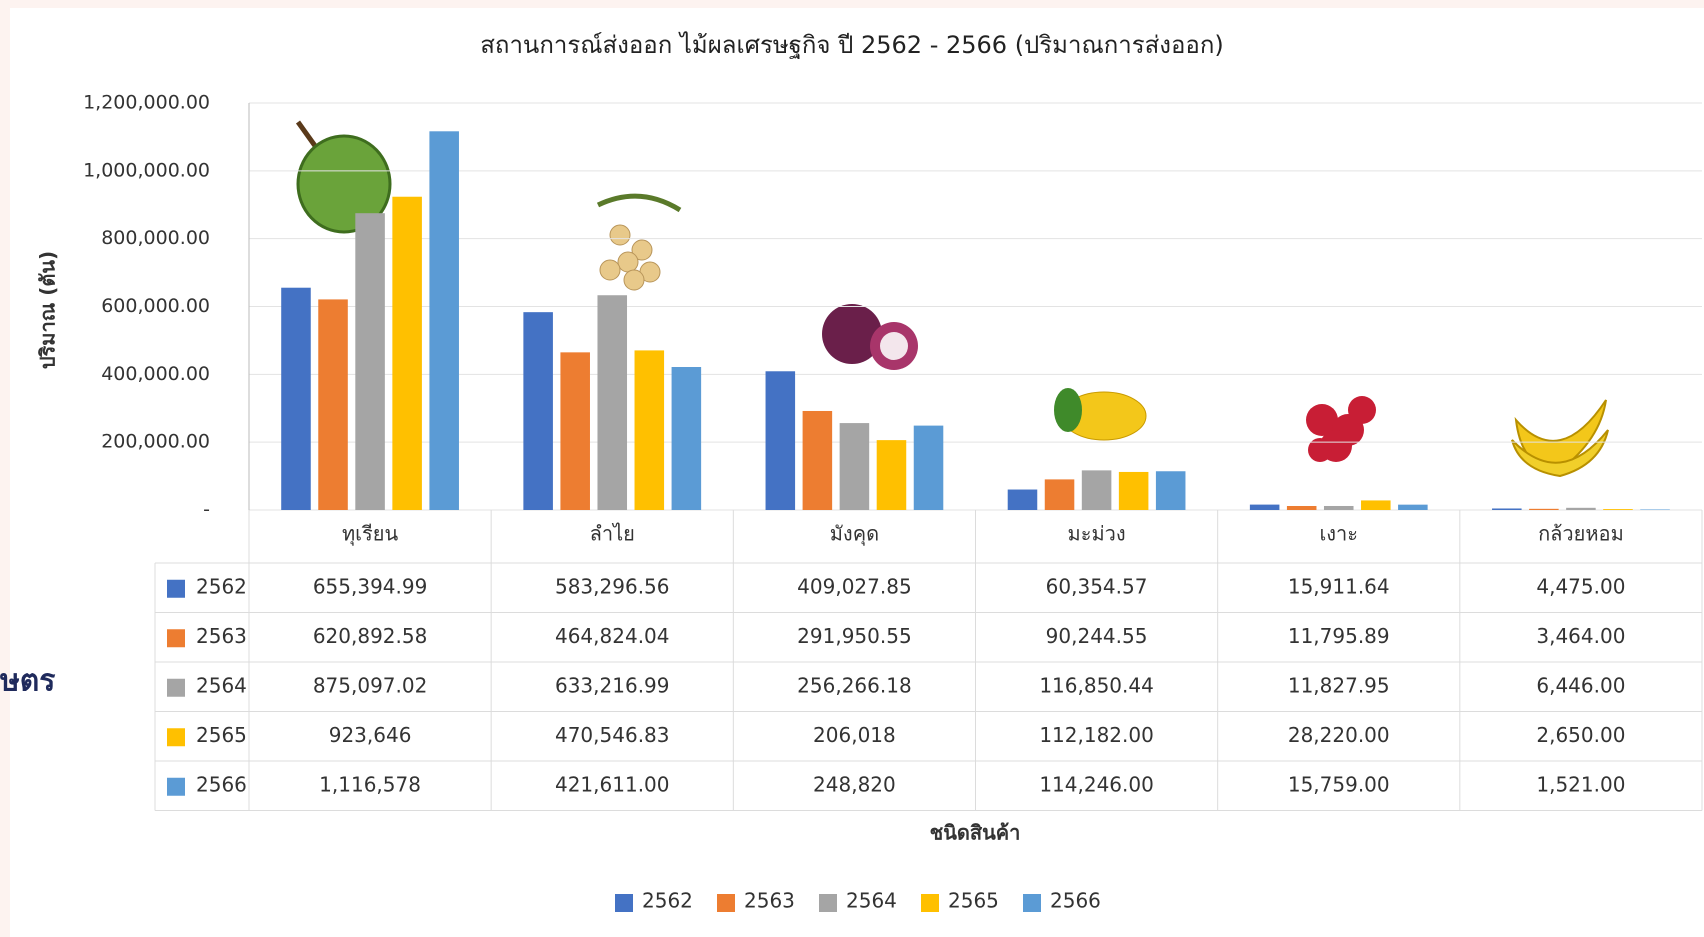 Image resolution: width=1704 pixels, height=937 pixels. What do you see at coordinates (1097, 534) in the screenshot?
I see `x-tick-label: มะม่วง` at bounding box center [1097, 534].